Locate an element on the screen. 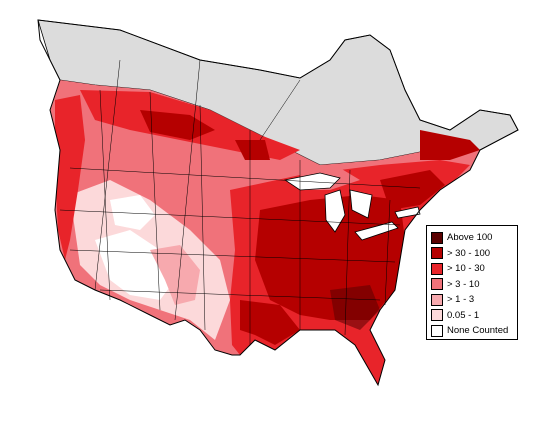 Image resolution: width=553 pixels, height=427 pixels. legend-item: Above 100 is located at coordinates (472, 238).